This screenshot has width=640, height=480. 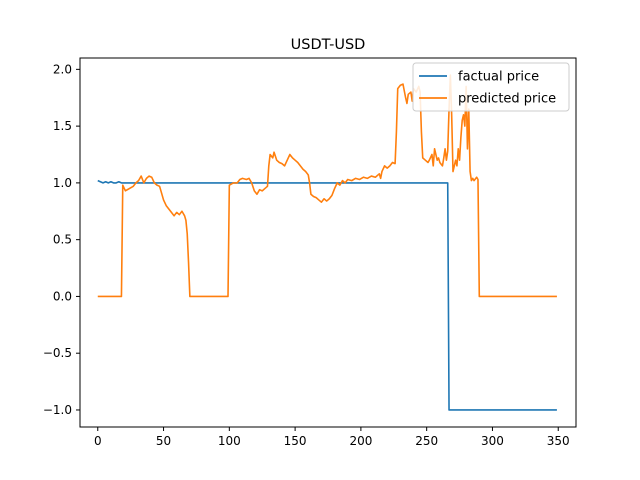 I want to click on y-axis: −1.0 −0.5 0.0 0.5 1.0 1.5 2.0, so click(x=61, y=239).